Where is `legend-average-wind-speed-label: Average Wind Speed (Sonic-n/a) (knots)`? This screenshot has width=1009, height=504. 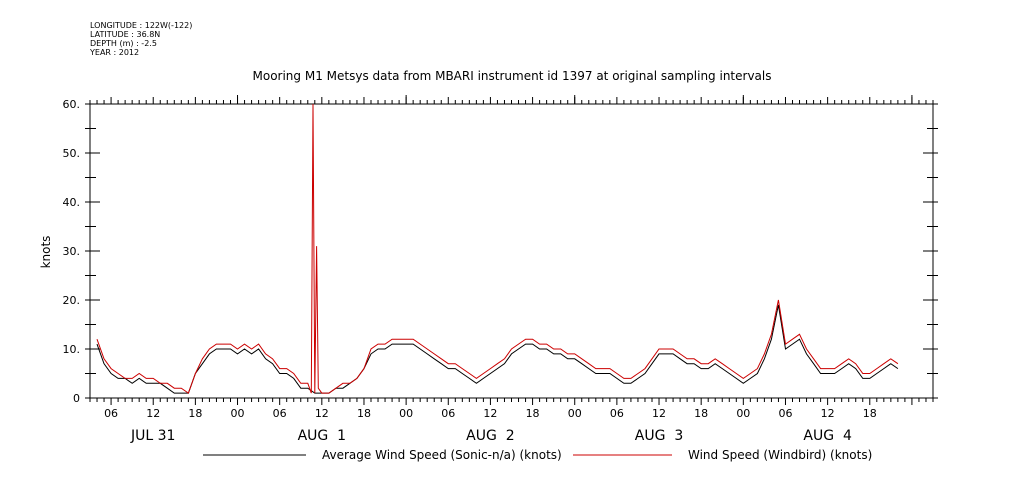 legend-average-wind-speed-label: Average Wind Speed (Sonic-n/a) (knots) is located at coordinates (442, 455).